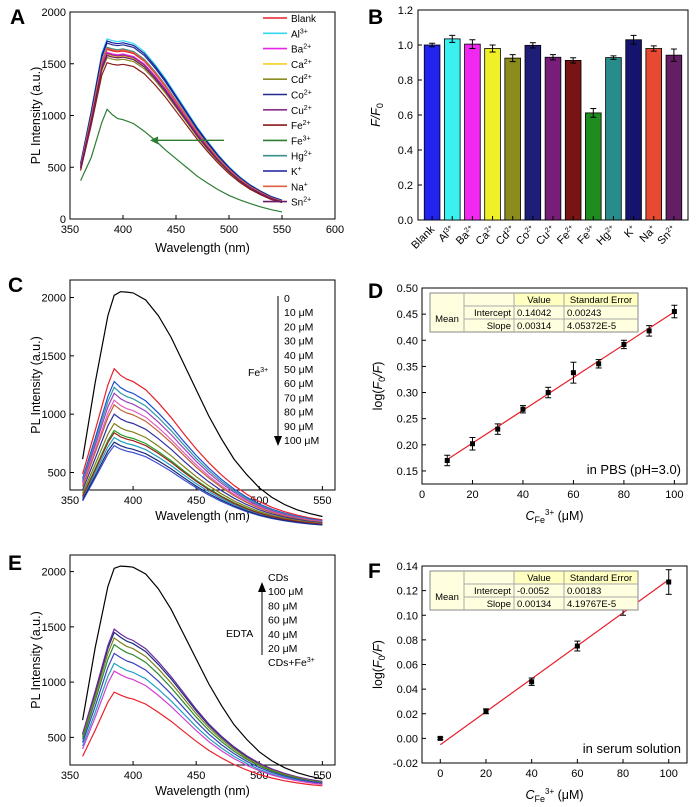 The width and height of the screenshot is (699, 807). I want to click on legend-label: 0, so click(287, 299).